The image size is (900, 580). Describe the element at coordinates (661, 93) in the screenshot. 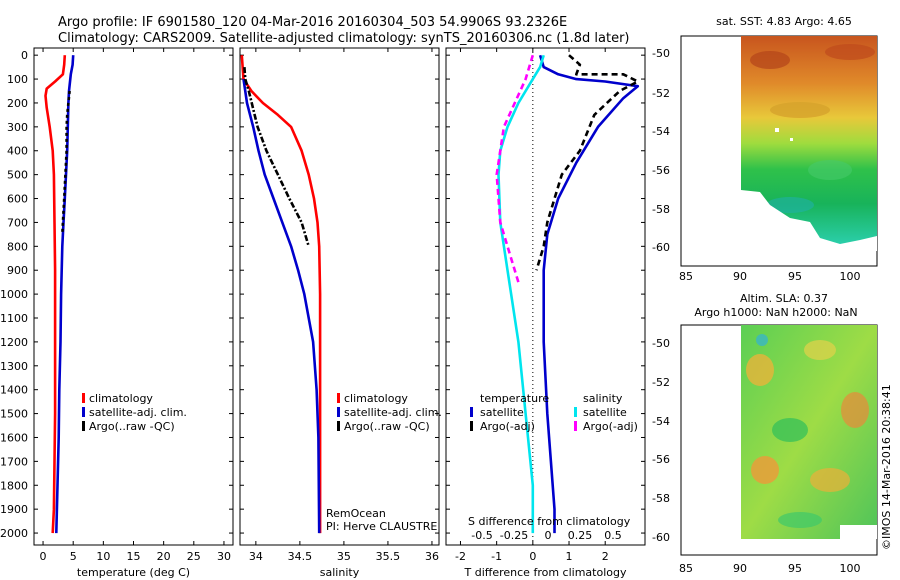

I see `sst-ytick: -52` at that location.